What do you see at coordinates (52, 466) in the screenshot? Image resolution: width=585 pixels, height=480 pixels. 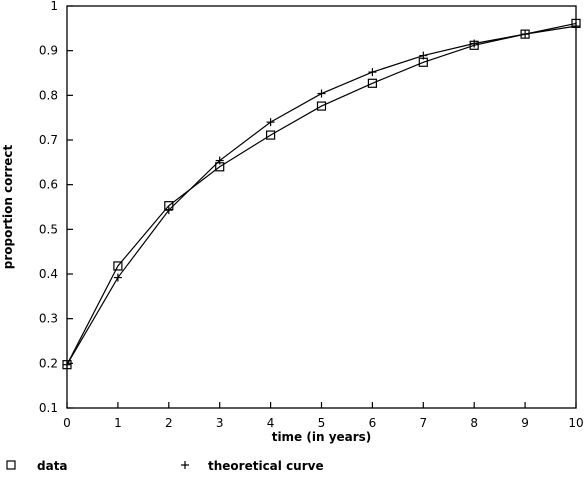 I see `legend-label: data` at bounding box center [52, 466].